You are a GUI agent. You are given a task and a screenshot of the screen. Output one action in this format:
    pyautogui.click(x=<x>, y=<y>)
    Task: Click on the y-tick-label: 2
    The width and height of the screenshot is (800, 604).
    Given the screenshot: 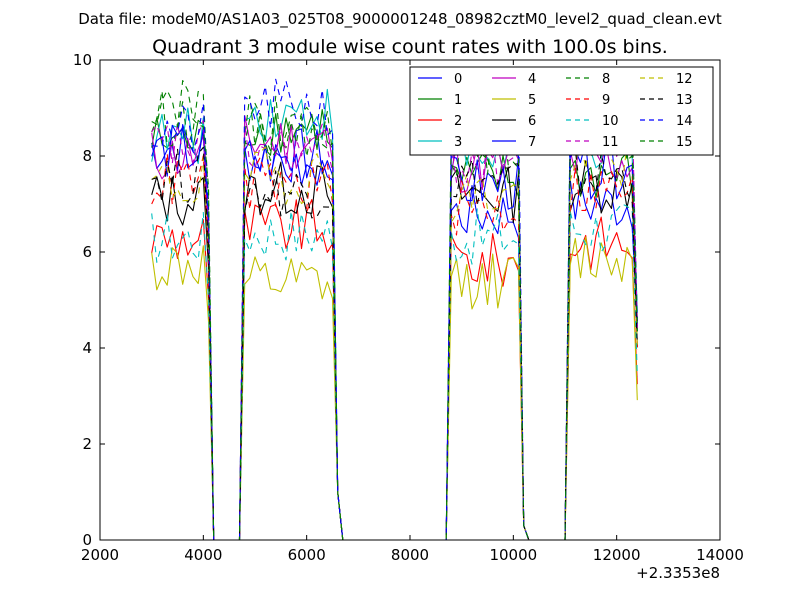 What is the action you would take?
    pyautogui.click(x=87, y=444)
    